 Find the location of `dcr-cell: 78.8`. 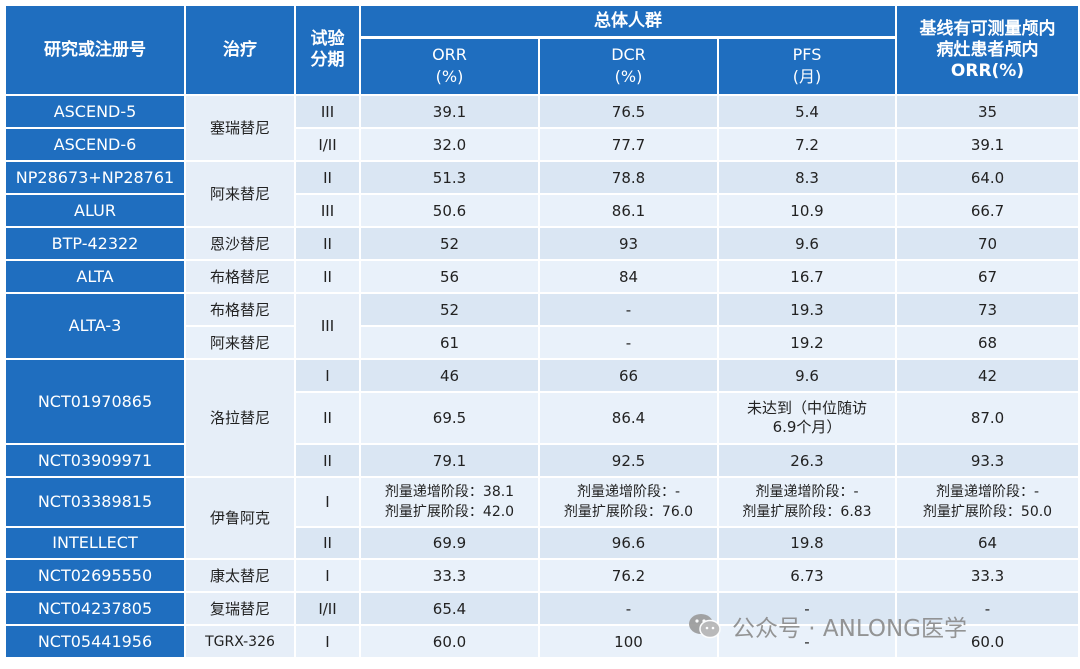

dcr-cell: 78.8 is located at coordinates (628, 177).